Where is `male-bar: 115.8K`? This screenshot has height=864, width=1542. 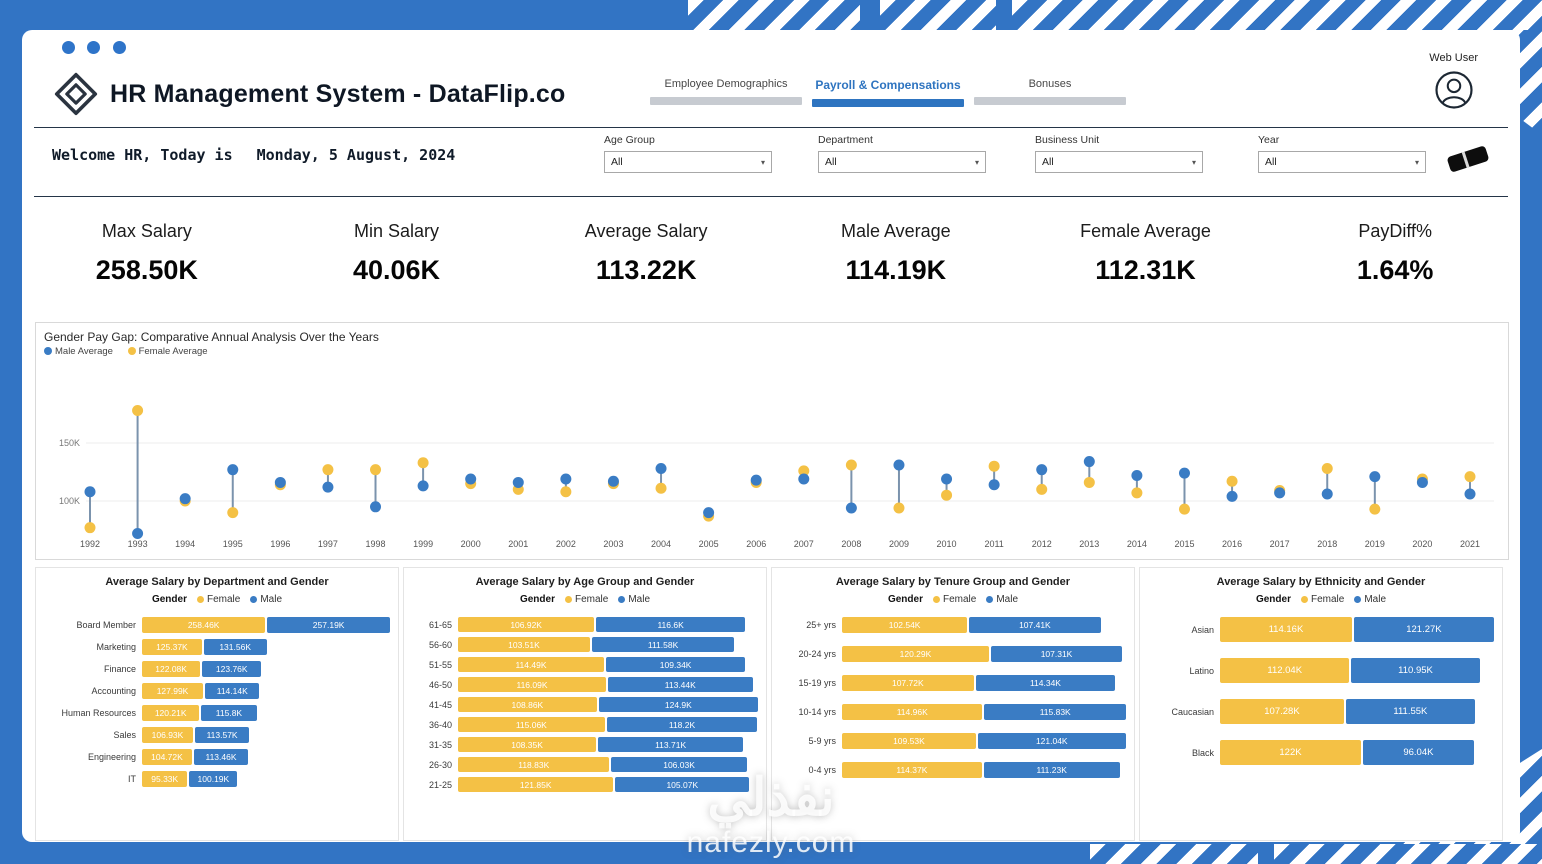
male-bar: 115.8K is located at coordinates (229, 713).